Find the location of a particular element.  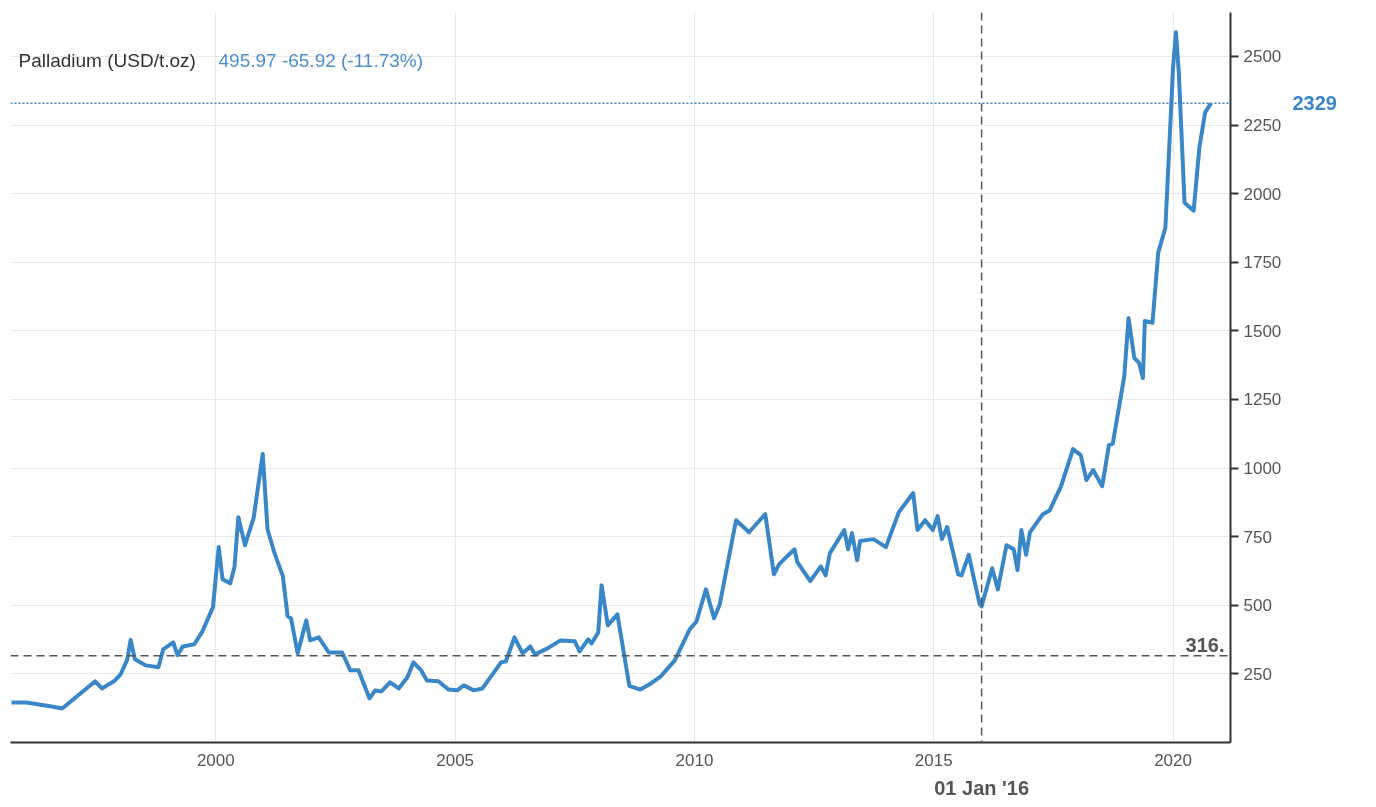

y-tick-label: 1000 is located at coordinates (1262, 469).